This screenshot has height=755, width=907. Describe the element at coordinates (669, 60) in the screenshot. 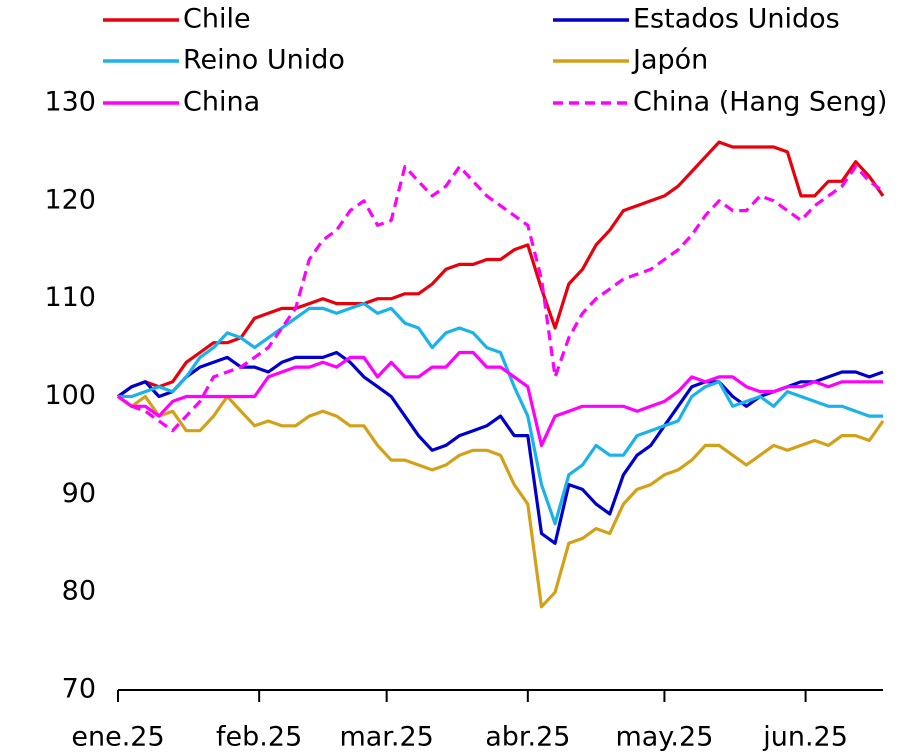

I see `legend-label: Japón` at that location.